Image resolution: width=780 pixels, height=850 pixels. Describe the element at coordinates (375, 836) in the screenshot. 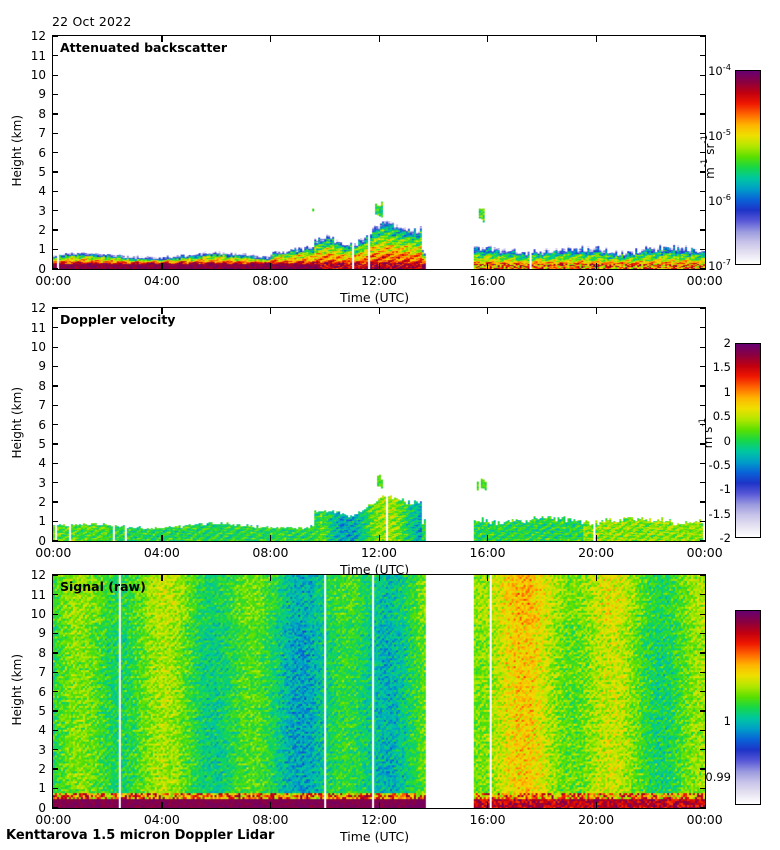

I see `x-axis-label-panel3: Time (UTC)` at that location.